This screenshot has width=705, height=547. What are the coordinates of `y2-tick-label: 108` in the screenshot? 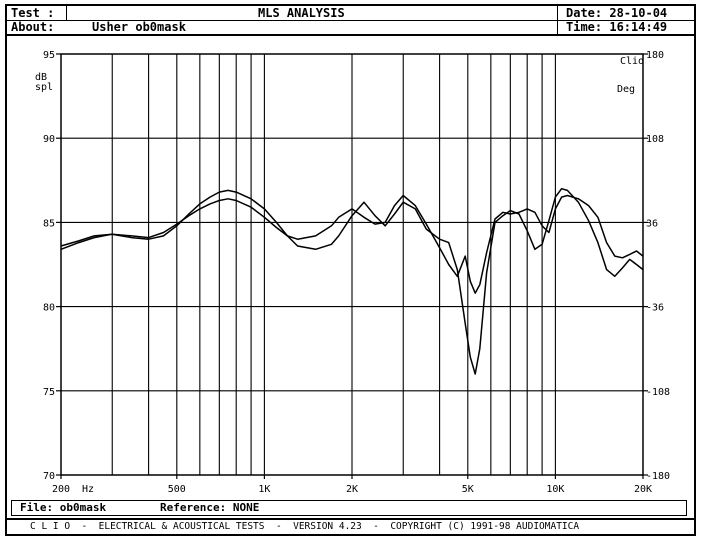 It's located at (655, 139).